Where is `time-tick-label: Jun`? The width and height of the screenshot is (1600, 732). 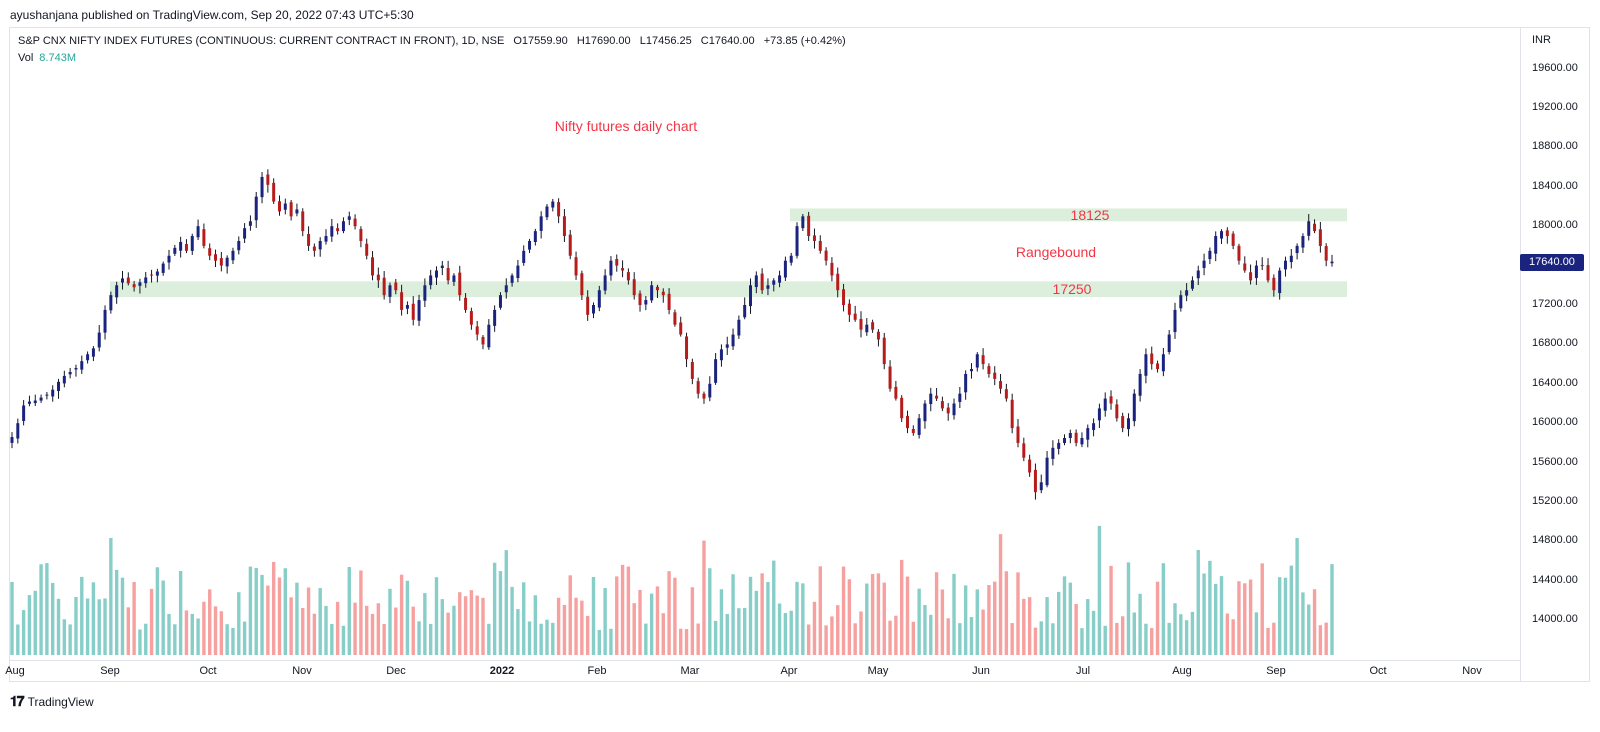
time-tick-label: Jun is located at coordinates (981, 671).